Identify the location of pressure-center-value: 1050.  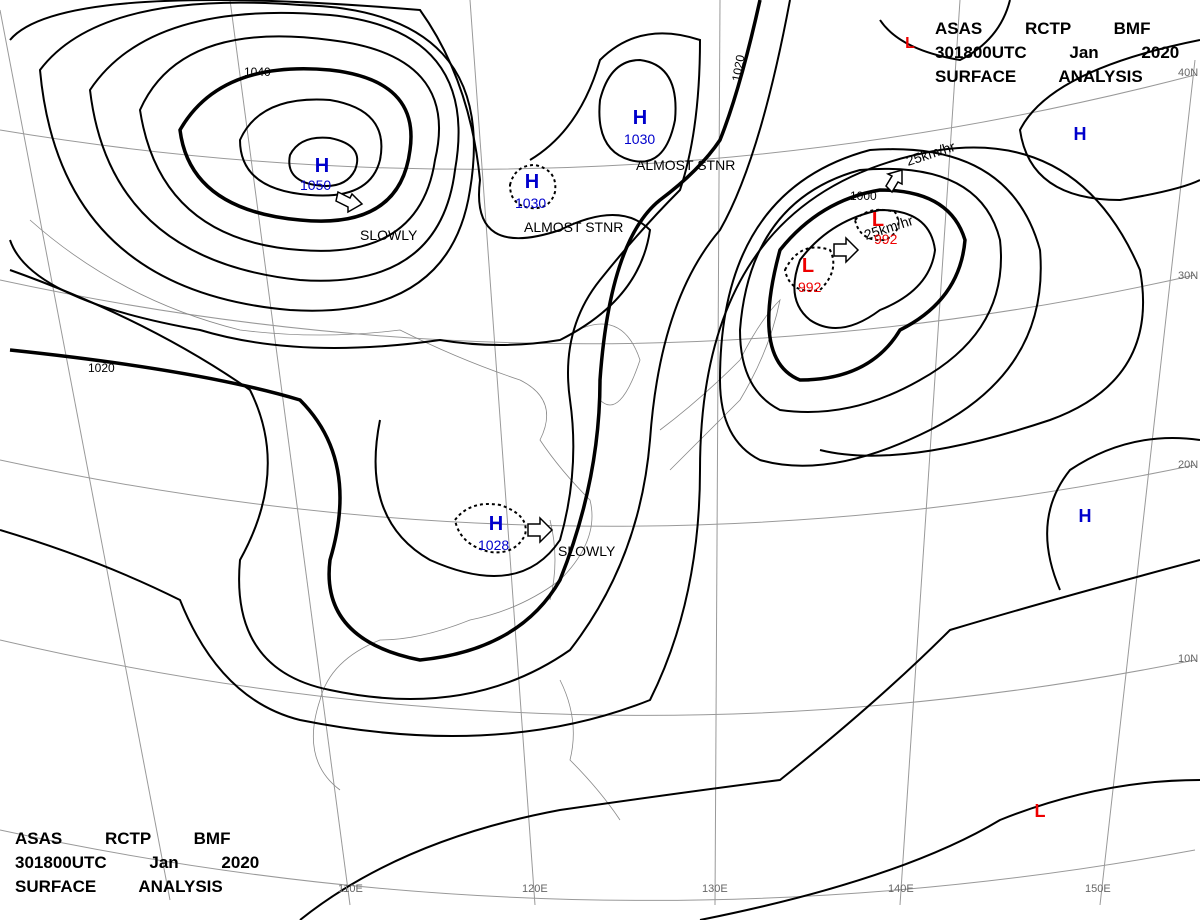
(315, 185).